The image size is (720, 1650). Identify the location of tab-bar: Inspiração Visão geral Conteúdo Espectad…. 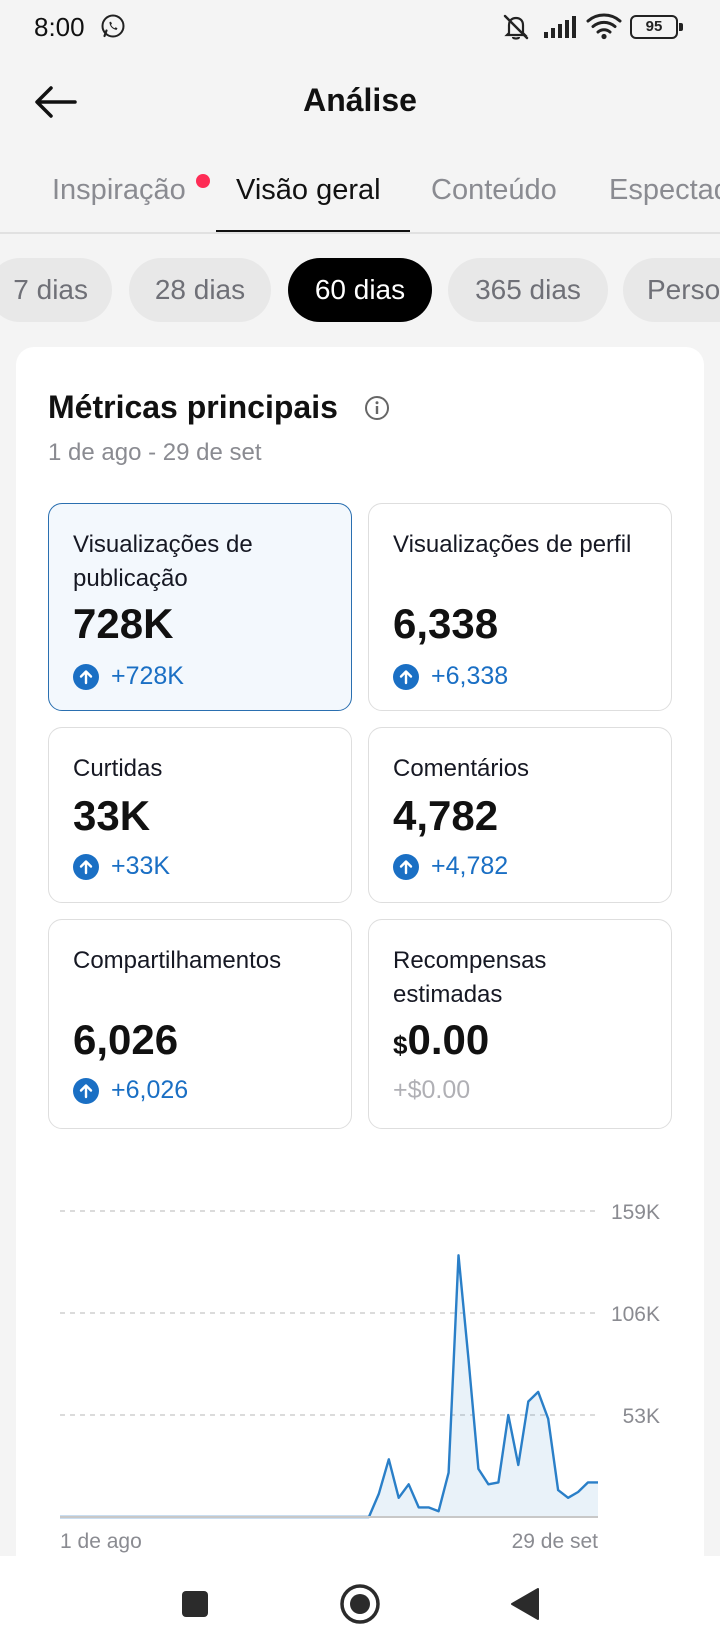
(360, 197).